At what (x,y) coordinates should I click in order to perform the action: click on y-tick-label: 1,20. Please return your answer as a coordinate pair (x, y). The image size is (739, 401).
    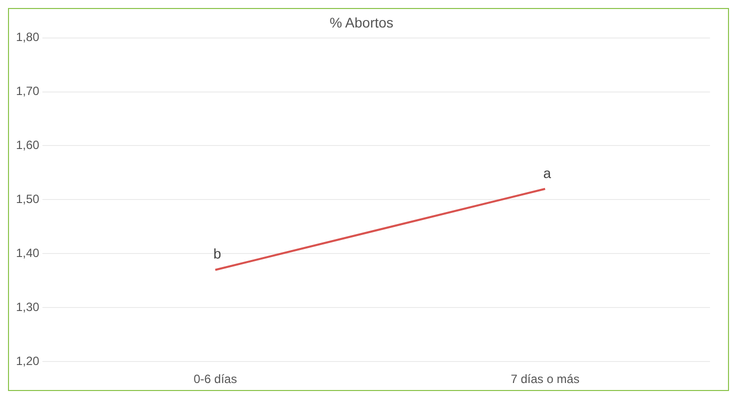
    Looking at the image, I should click on (28, 361).